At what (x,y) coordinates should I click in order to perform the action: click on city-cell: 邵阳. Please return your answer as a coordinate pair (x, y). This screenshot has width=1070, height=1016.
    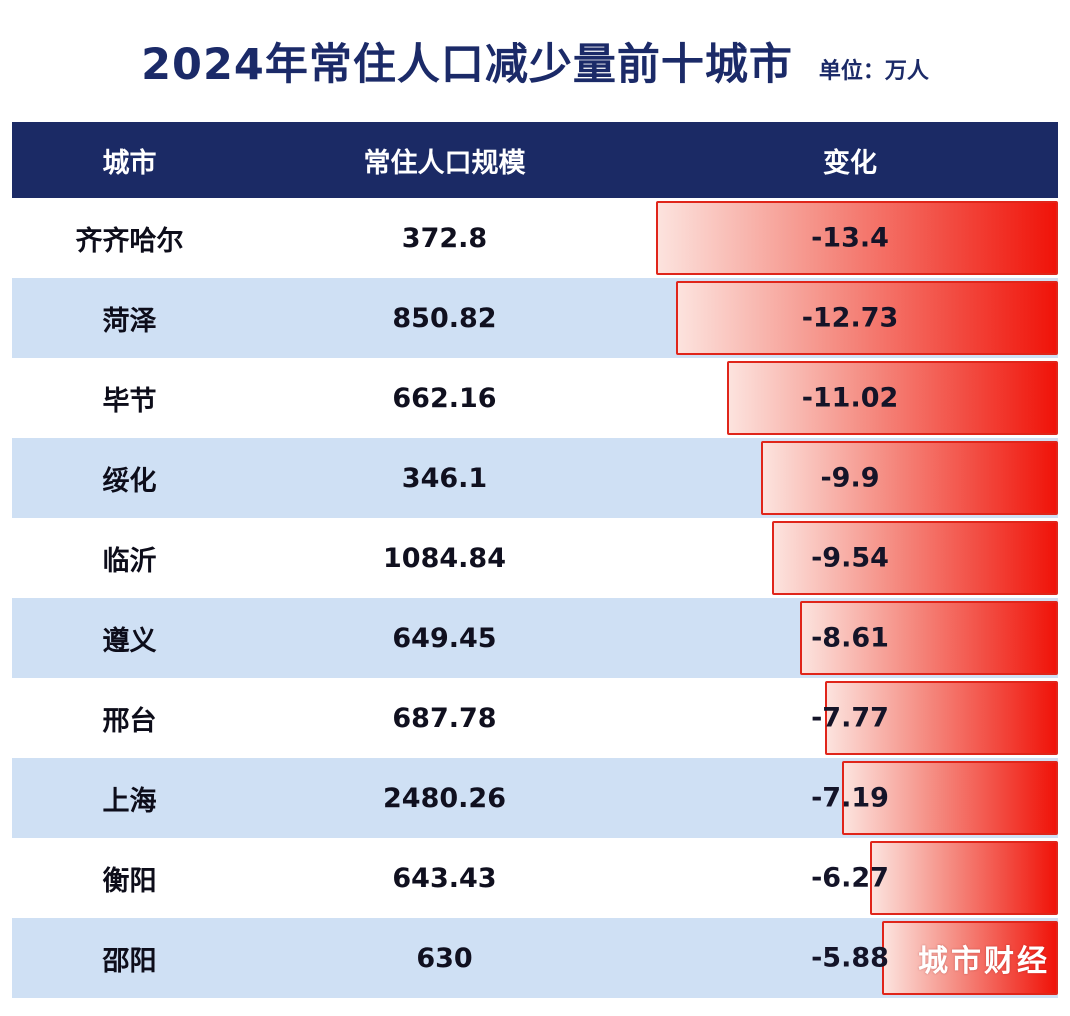
    Looking at the image, I should click on (129, 961).